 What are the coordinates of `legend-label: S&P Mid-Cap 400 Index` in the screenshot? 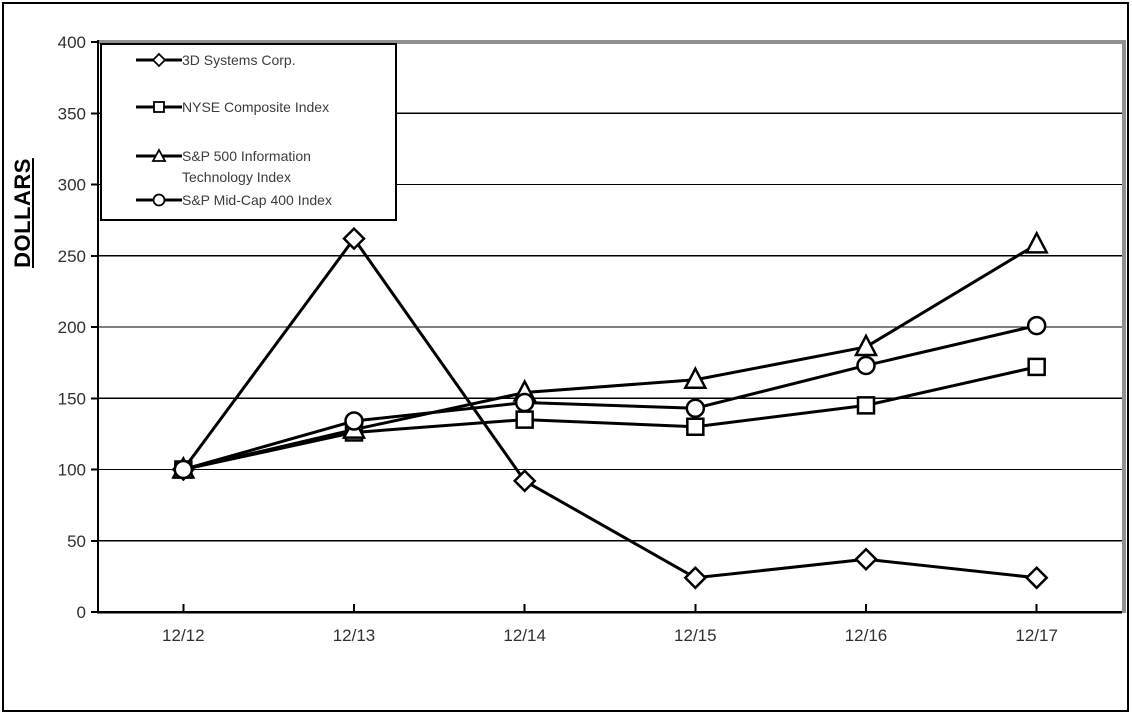 It's located at (257, 200).